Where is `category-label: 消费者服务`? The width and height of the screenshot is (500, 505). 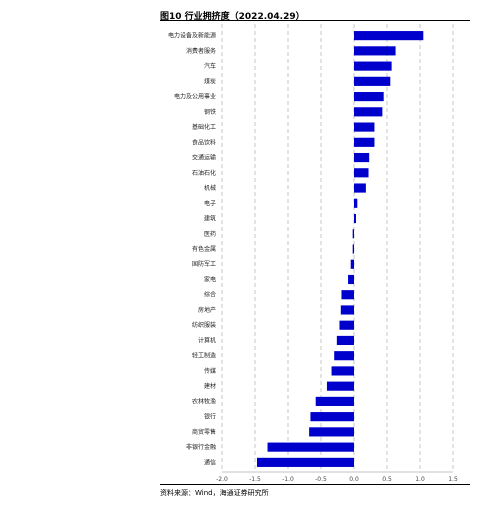
category-label: 消费者服务 is located at coordinates (201, 51).